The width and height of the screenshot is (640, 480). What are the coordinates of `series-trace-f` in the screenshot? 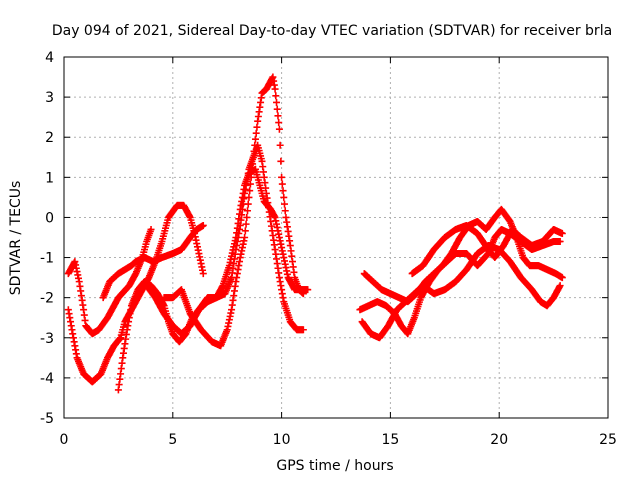 It's located at (233, 211).